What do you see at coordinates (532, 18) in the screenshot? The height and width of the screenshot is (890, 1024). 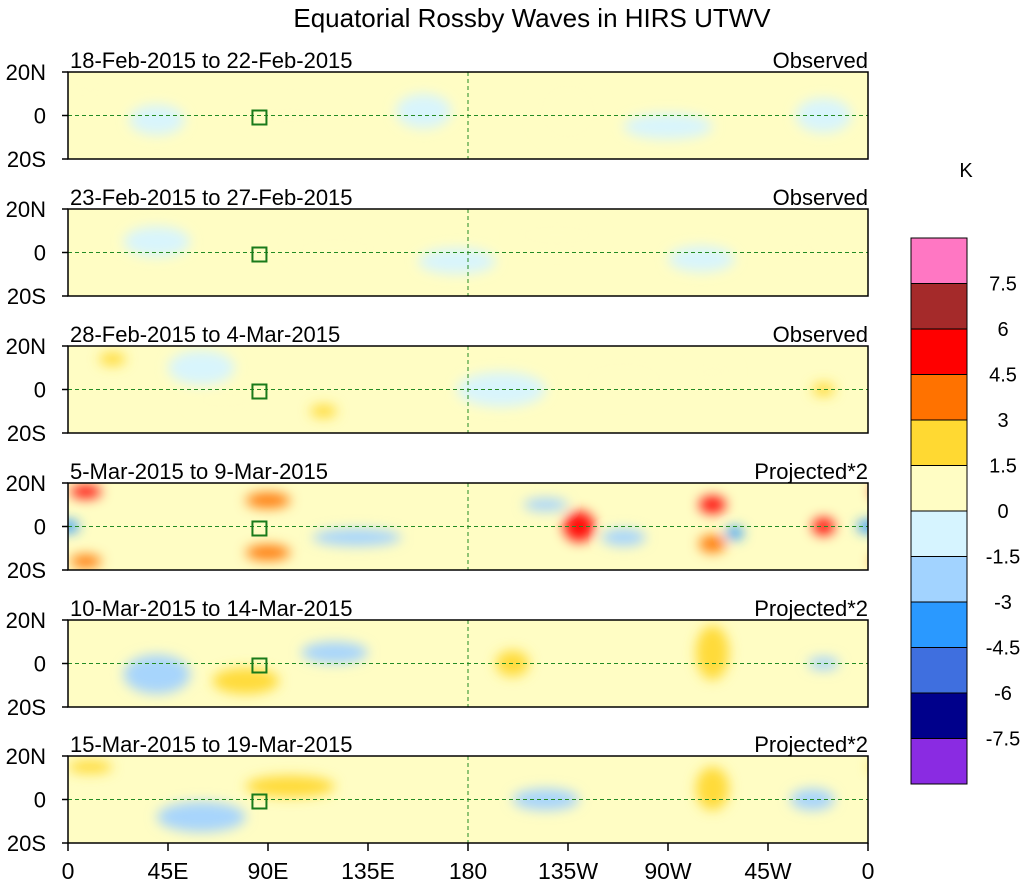 I see `chart-title: Equatorial Rossby Waves in HIRS UTWV` at bounding box center [532, 18].